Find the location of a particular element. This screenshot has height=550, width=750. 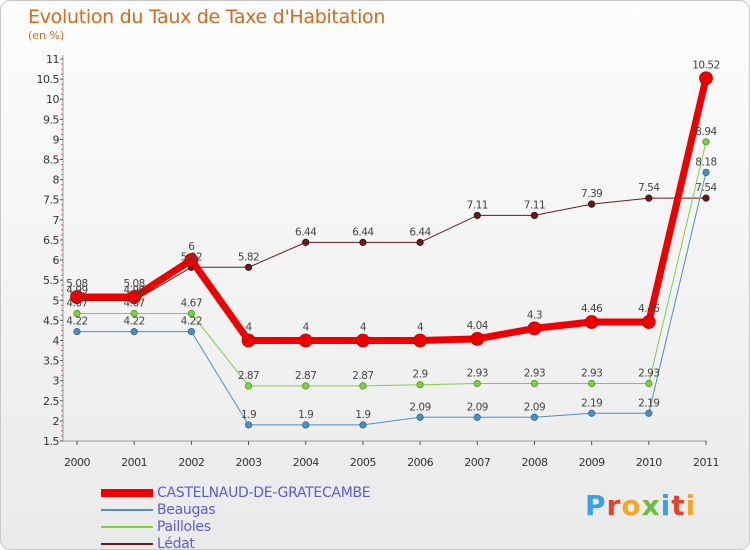

data-label: 8.94 is located at coordinates (706, 132).